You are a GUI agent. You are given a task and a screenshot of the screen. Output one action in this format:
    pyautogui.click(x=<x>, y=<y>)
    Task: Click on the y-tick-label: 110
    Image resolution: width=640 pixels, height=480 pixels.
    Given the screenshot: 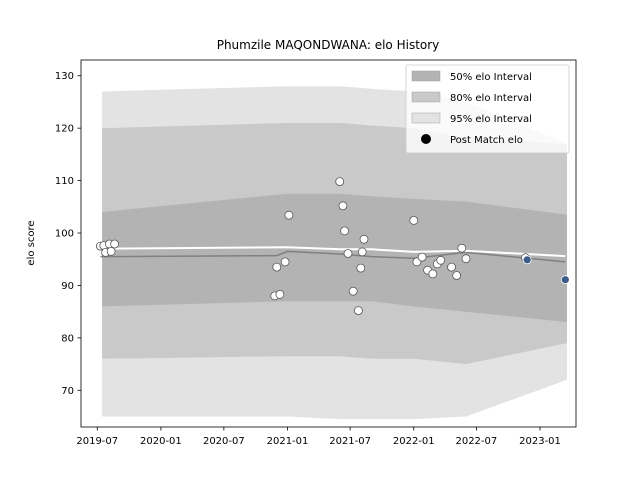 What is the action you would take?
    pyautogui.click(x=64, y=181)
    